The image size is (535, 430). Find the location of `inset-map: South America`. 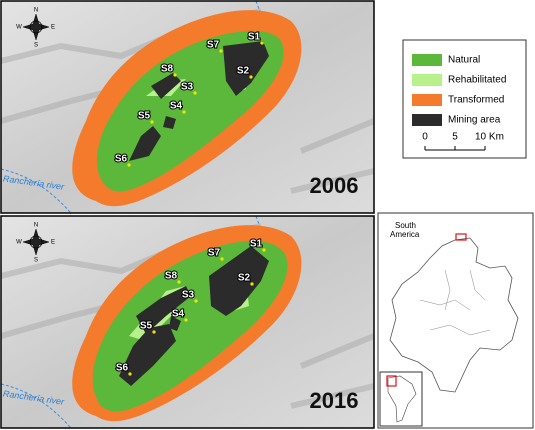

inset-map: South America is located at coordinates (455, 320).